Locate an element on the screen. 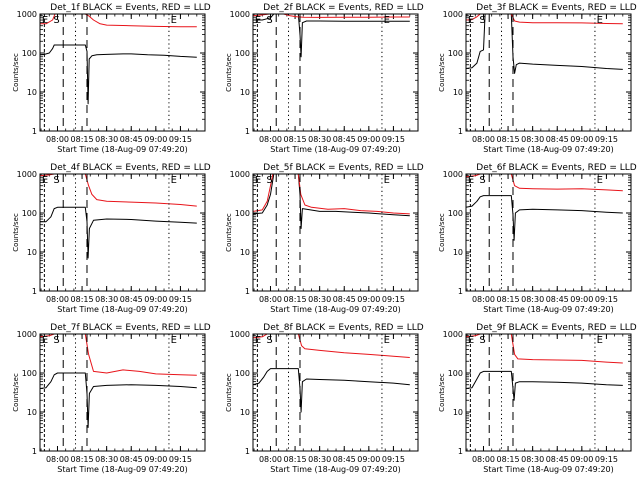 The width and height of the screenshot is (640, 480). chart-title-6: Det_6f BLACK = Events, RED = LLD is located at coordinates (556, 168).